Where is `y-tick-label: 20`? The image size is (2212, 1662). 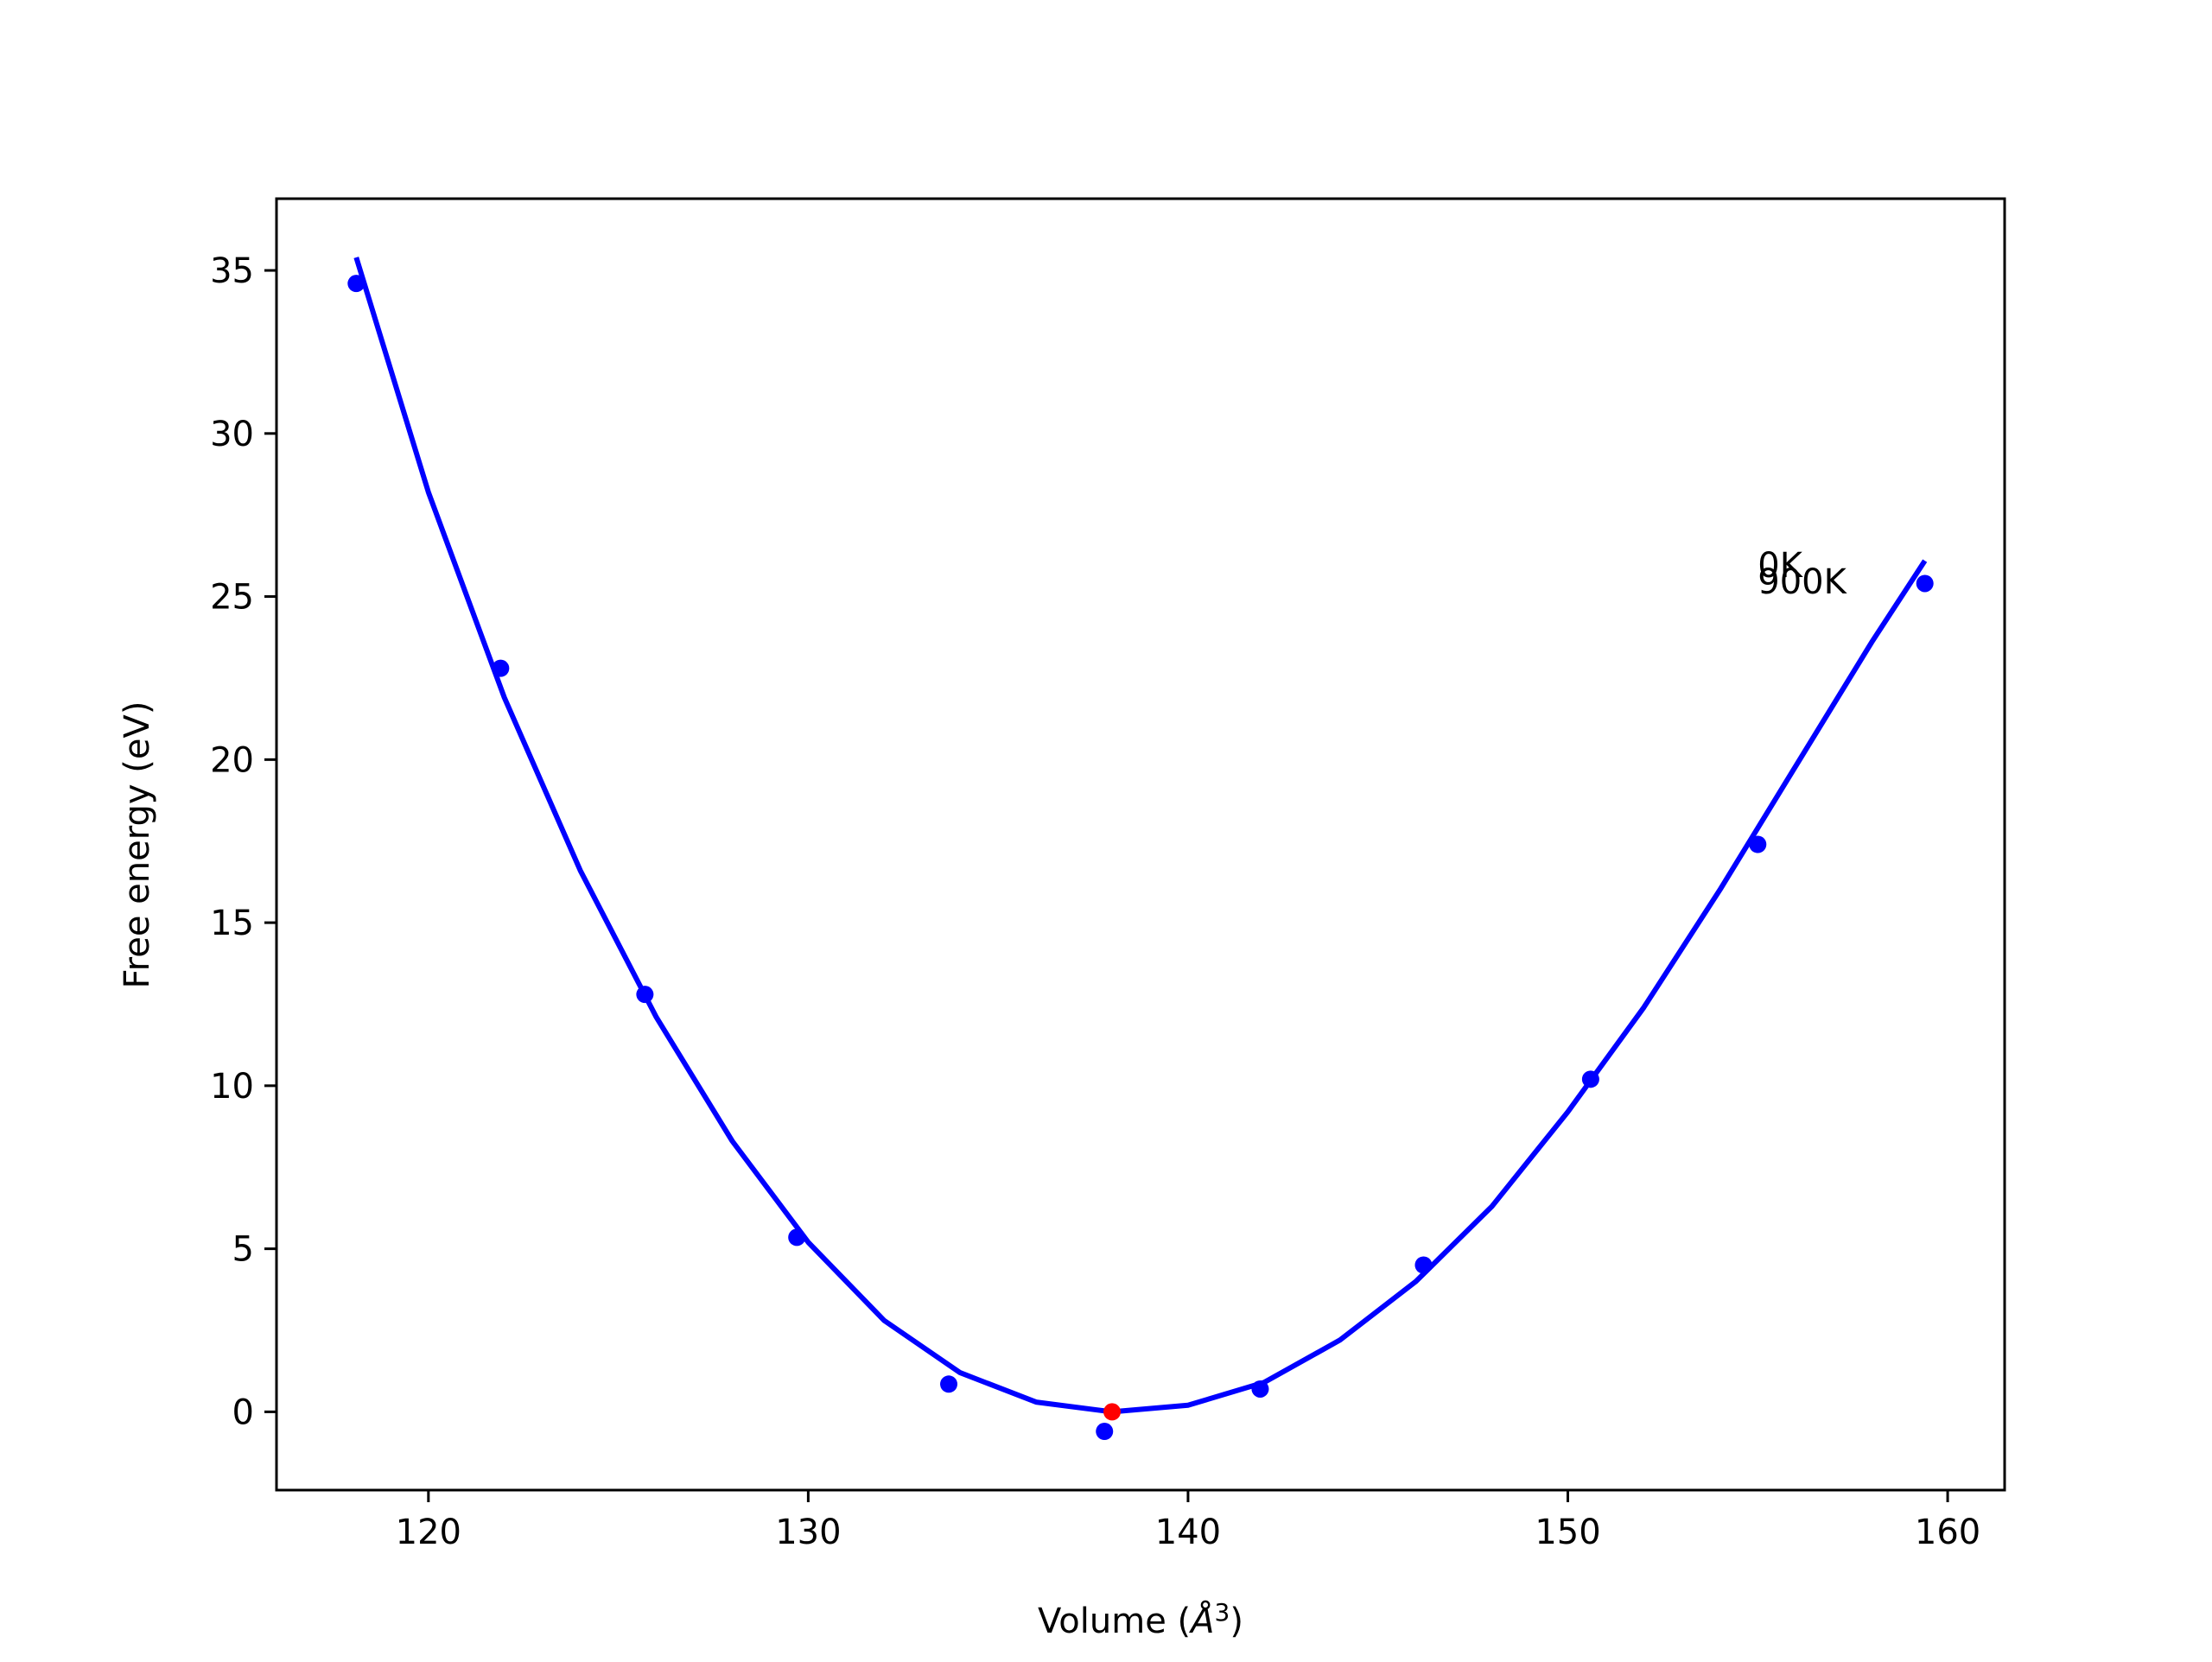 y-tick-label: 20 is located at coordinates (232, 760).